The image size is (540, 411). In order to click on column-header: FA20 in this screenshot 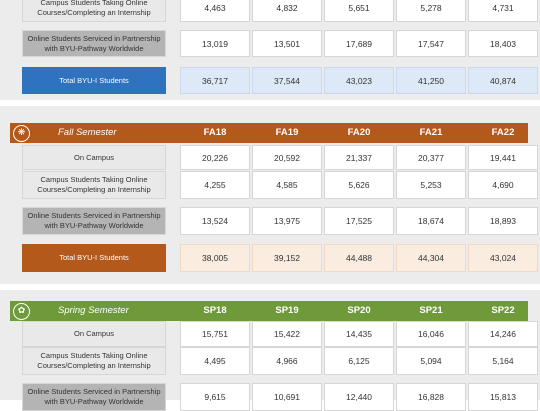, I will do `click(359, 132)`.